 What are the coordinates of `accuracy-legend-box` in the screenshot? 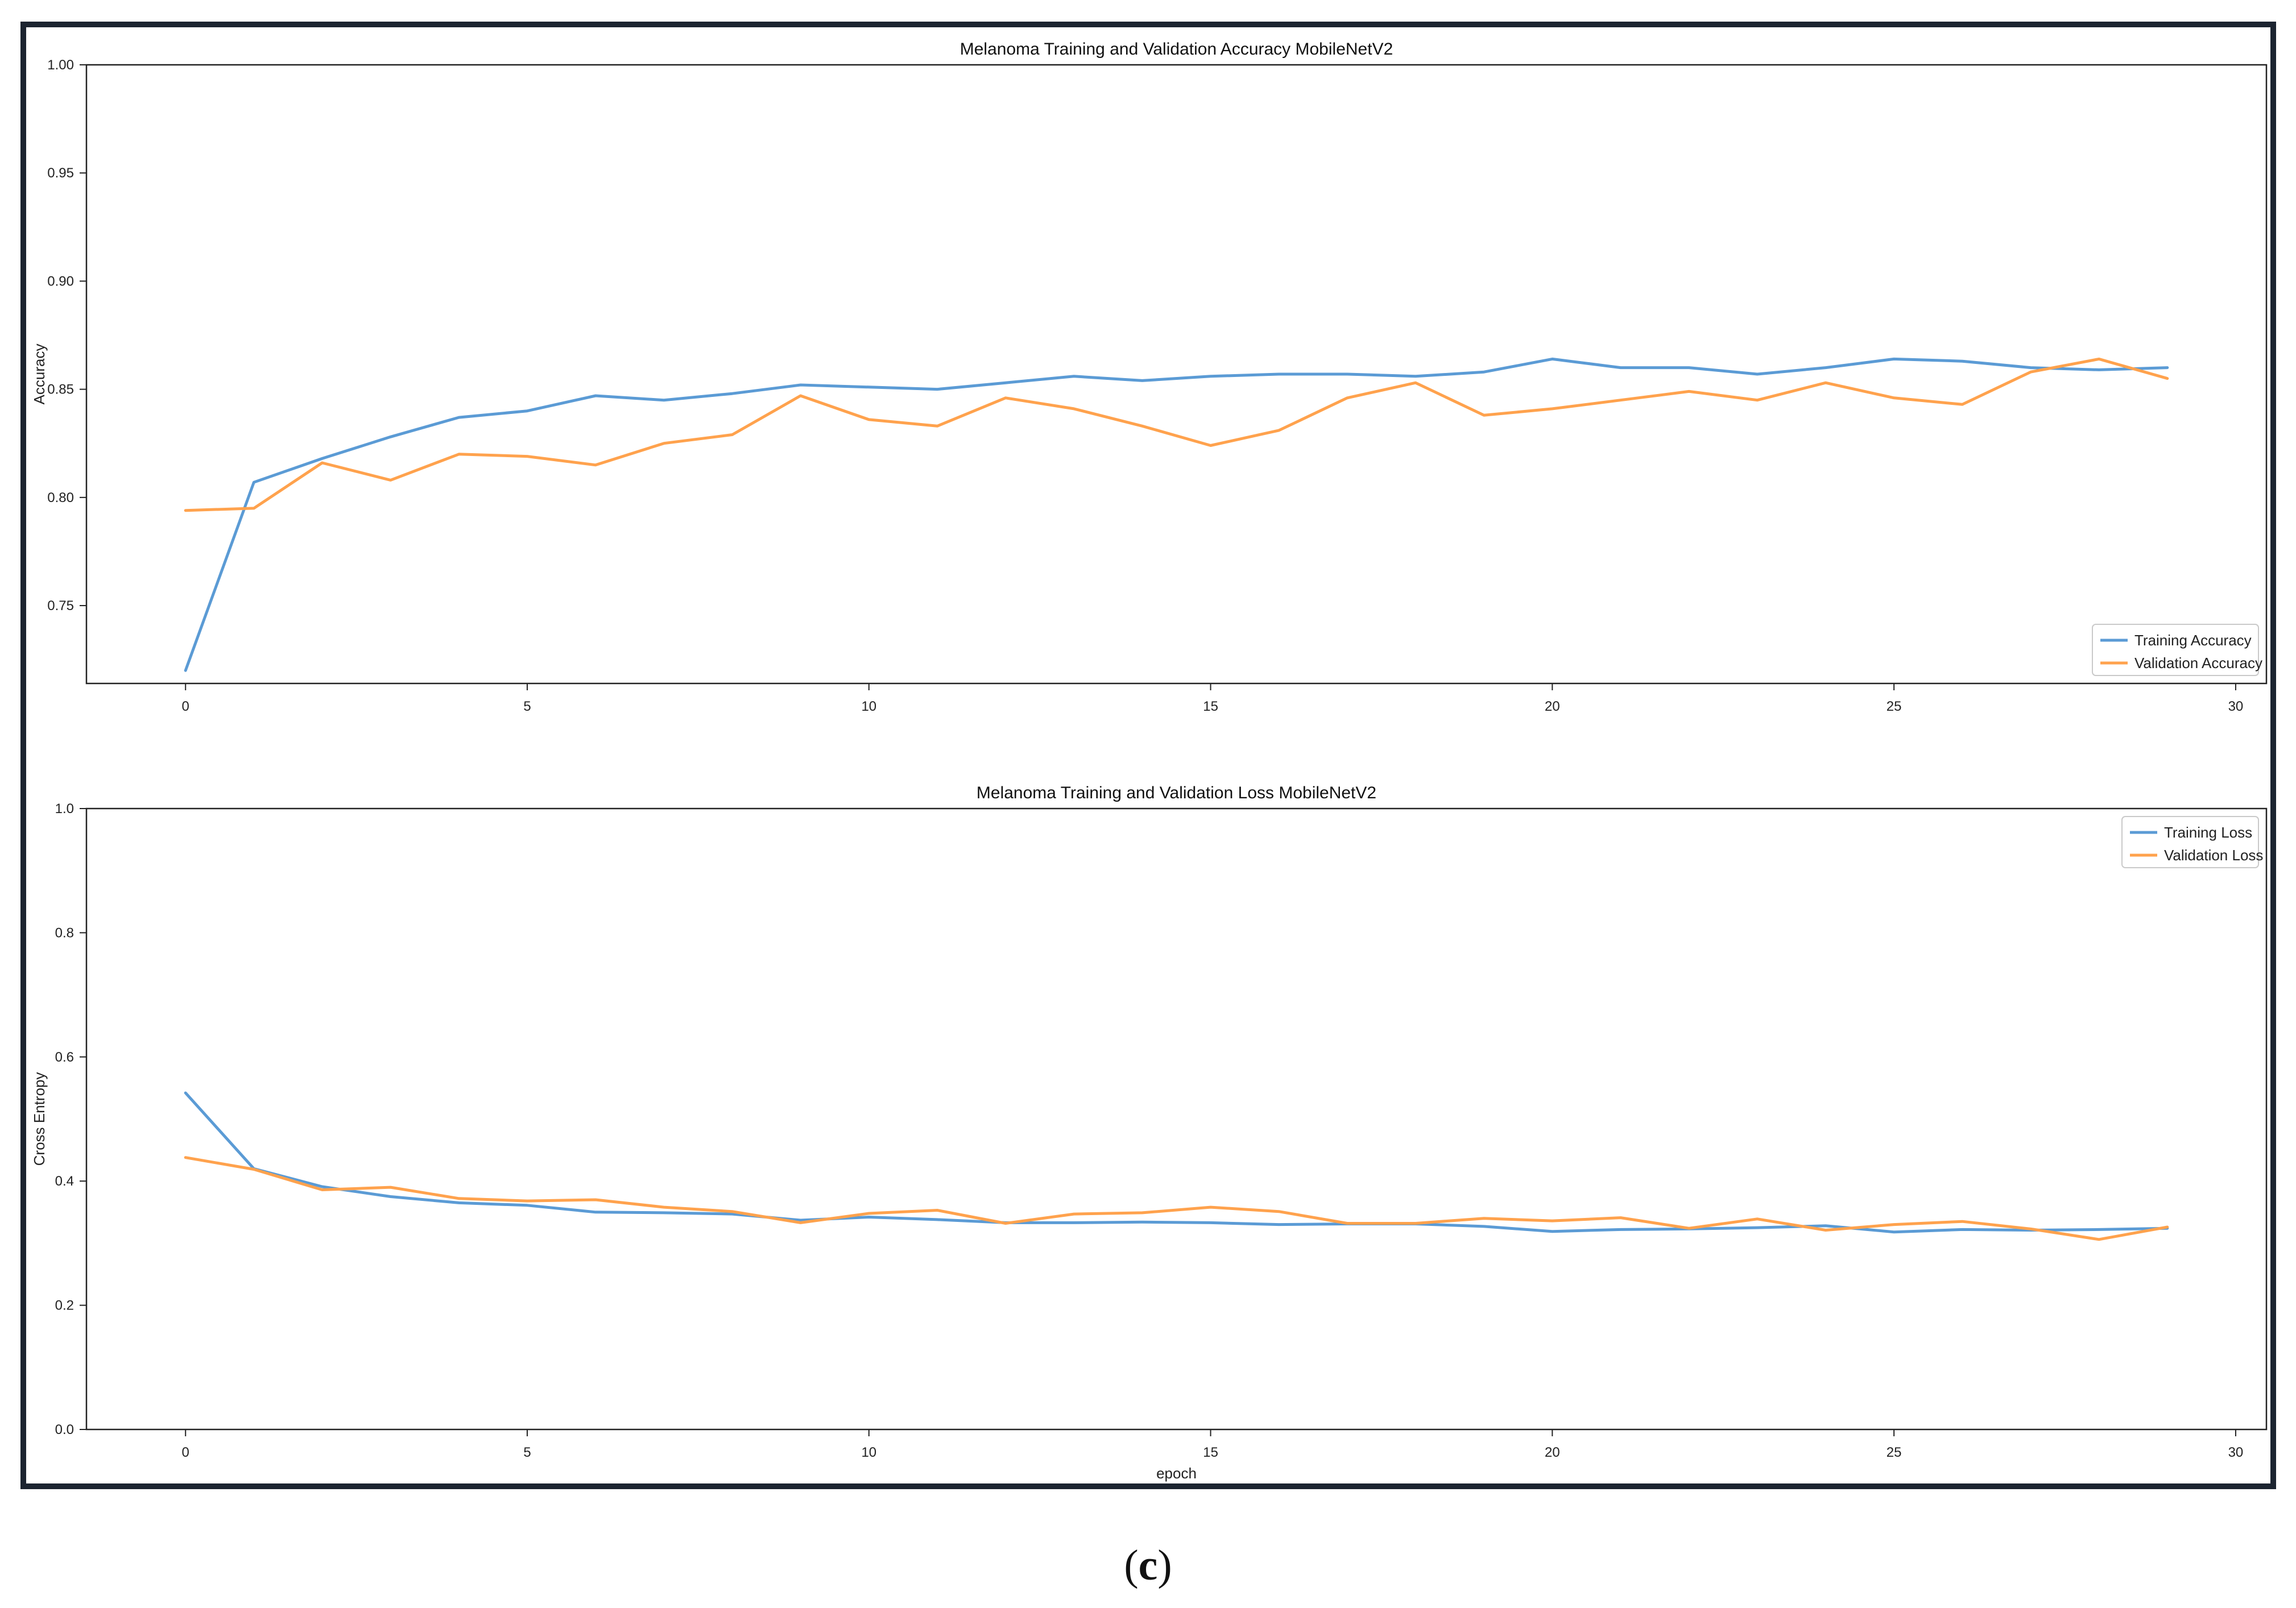 It's located at (2175, 650).